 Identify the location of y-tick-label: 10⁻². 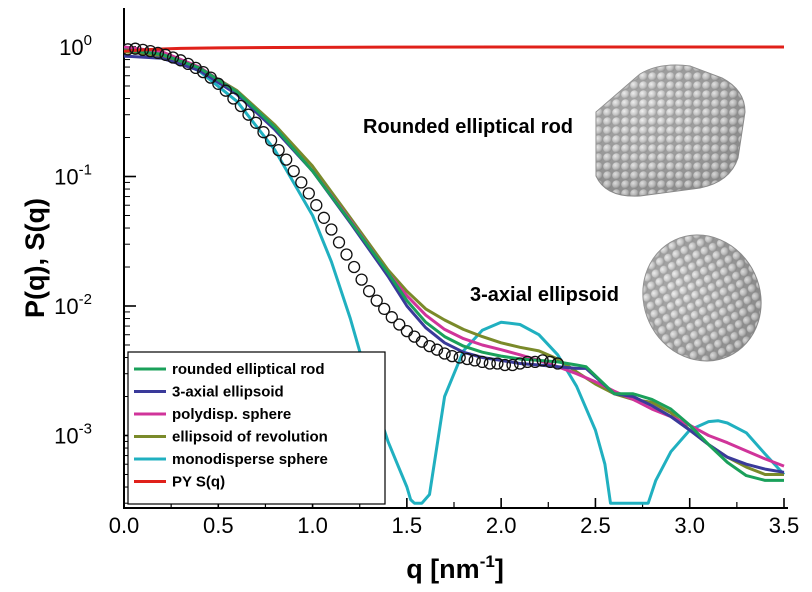
(73, 305).